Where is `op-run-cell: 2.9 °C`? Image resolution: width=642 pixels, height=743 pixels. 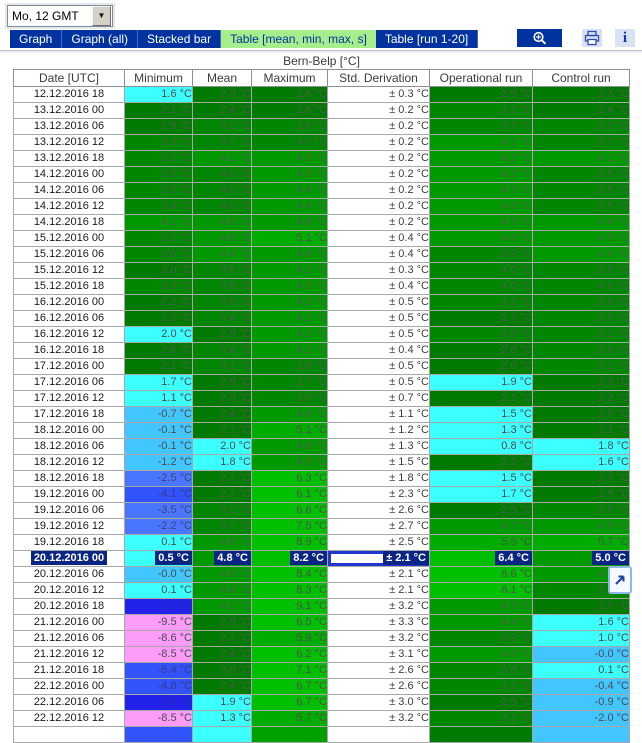
op-run-cell: 2.9 °C is located at coordinates (481, 94).